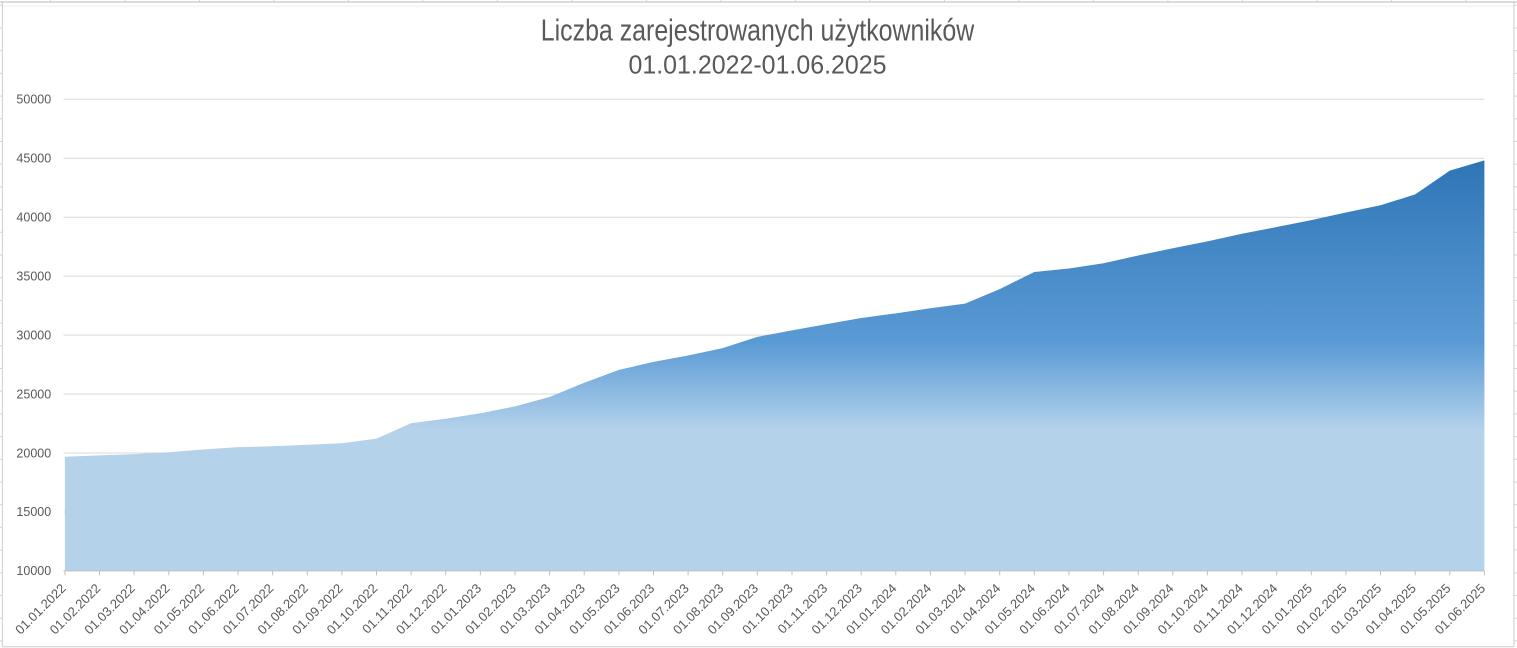 The height and width of the screenshot is (648, 1517). I want to click on svg-text: 30000, so click(33, 335).